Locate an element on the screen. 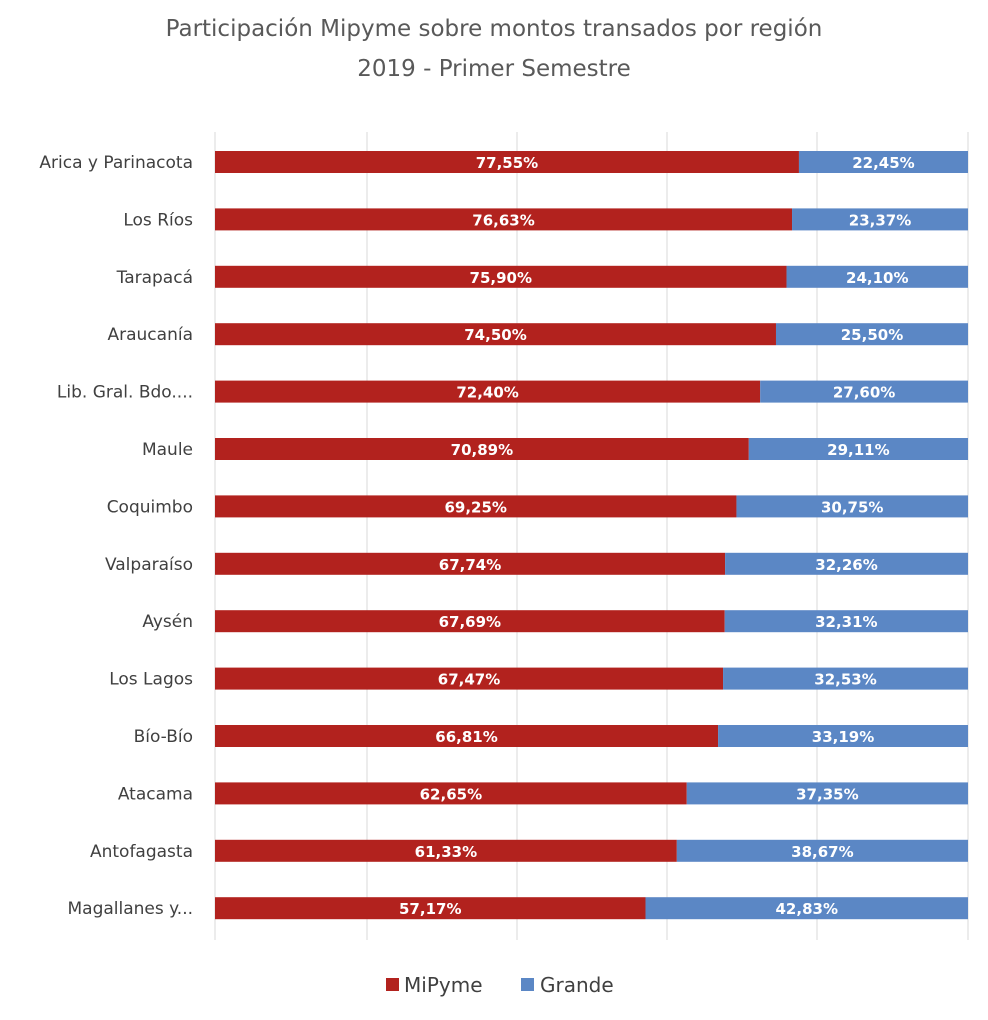 This screenshot has width=988, height=1020. data-label-grande: 25,50% is located at coordinates (872, 335).